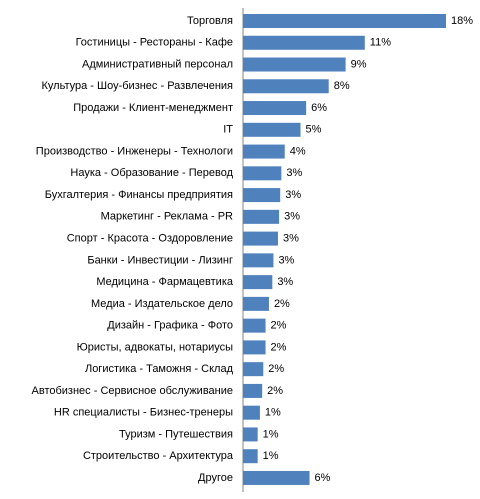 The image size is (480, 499). What do you see at coordinates (167, 217) in the screenshot?
I see `category-label: Маркетинг - Реклама - PR` at bounding box center [167, 217].